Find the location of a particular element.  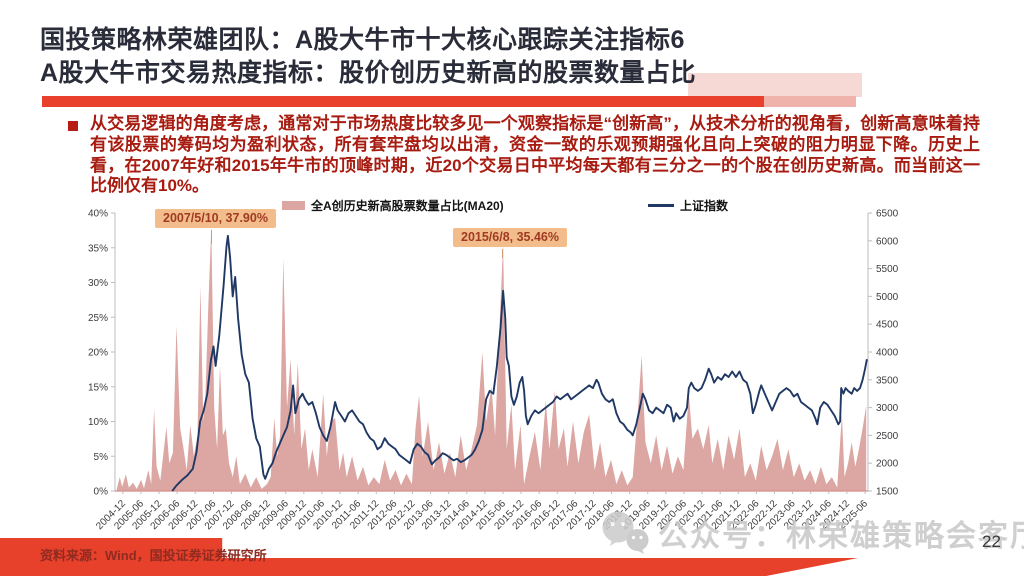

svg-text: 25% is located at coordinates (98, 318).